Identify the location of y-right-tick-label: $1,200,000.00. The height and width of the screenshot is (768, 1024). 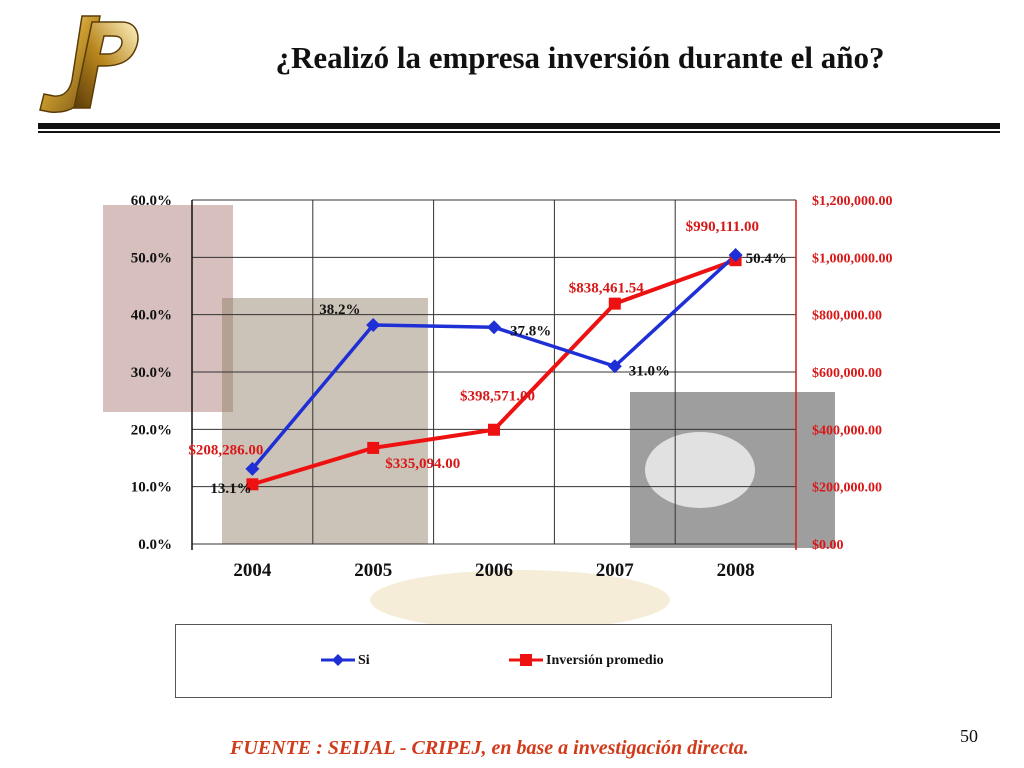
(852, 201).